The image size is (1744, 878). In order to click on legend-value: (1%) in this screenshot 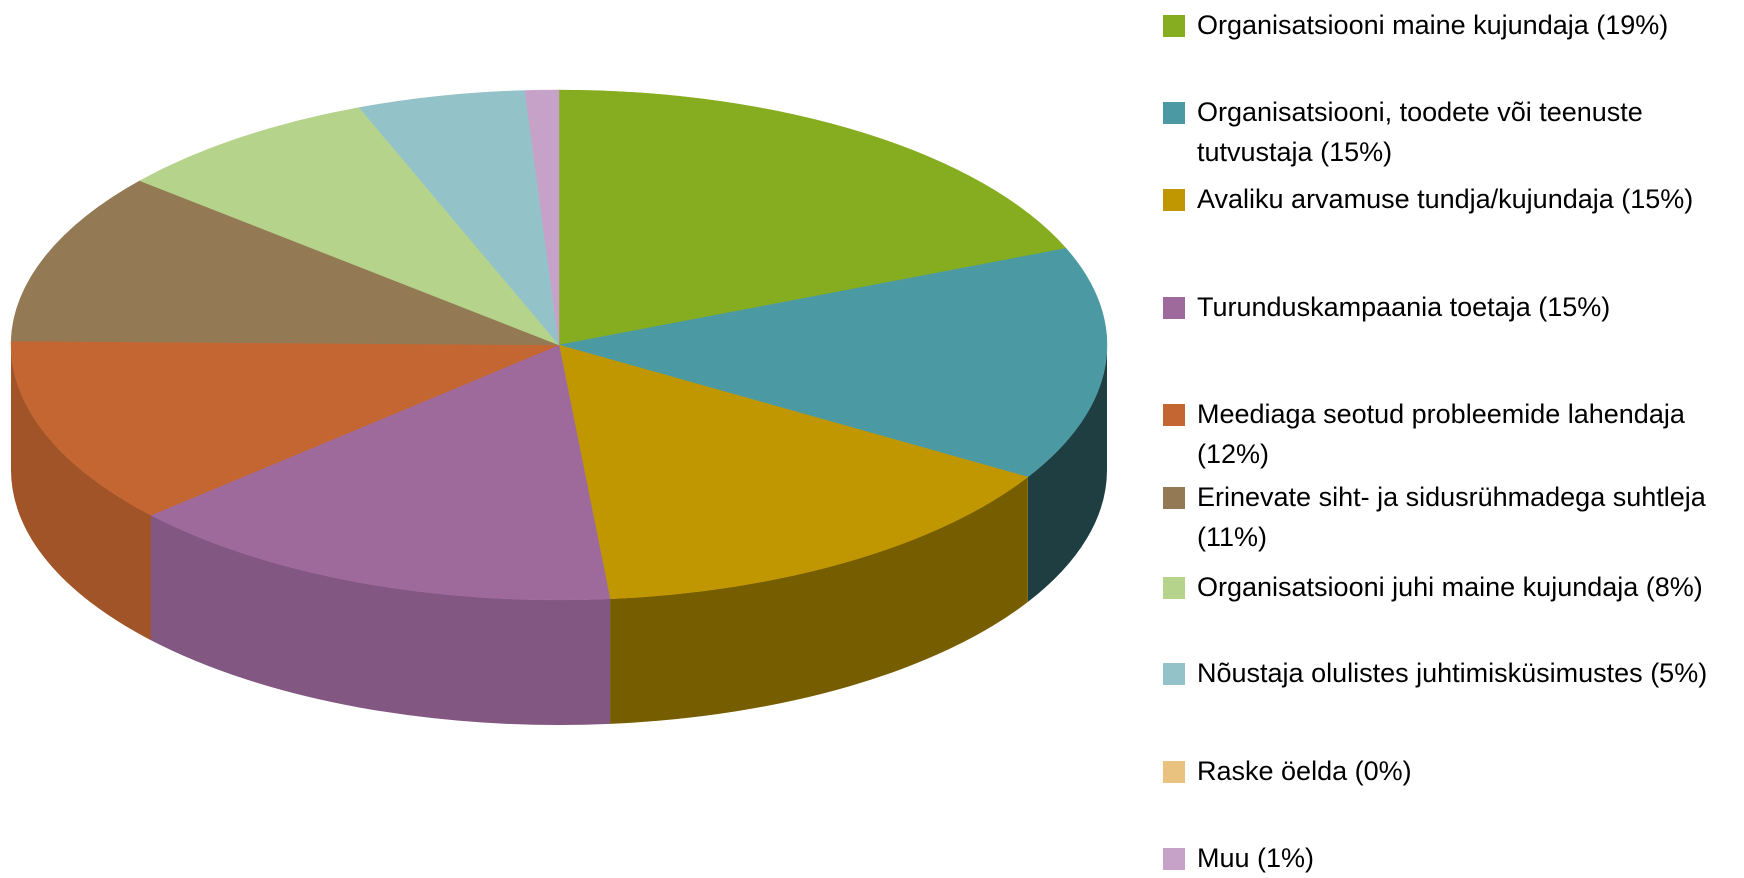, I will do `click(1286, 858)`.